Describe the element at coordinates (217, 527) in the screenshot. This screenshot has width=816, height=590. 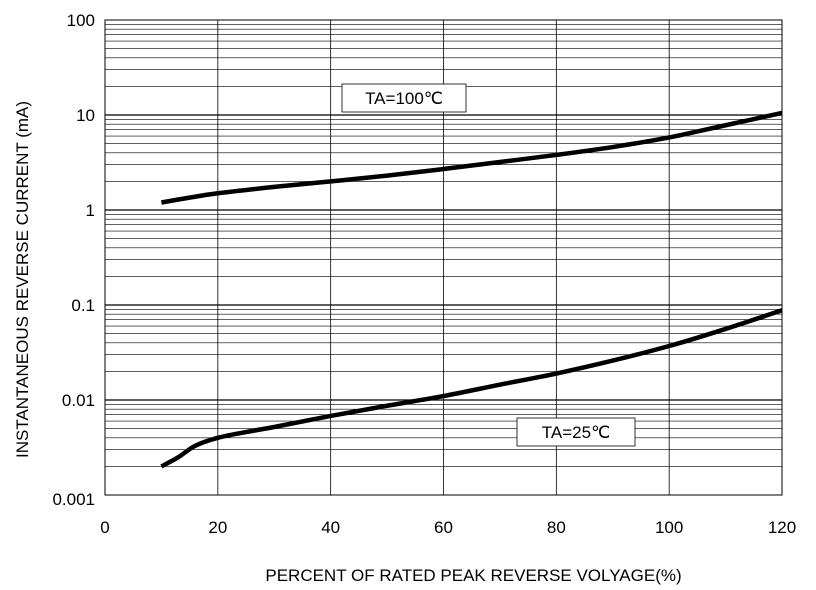
I see `x-tick-label: 20` at that location.